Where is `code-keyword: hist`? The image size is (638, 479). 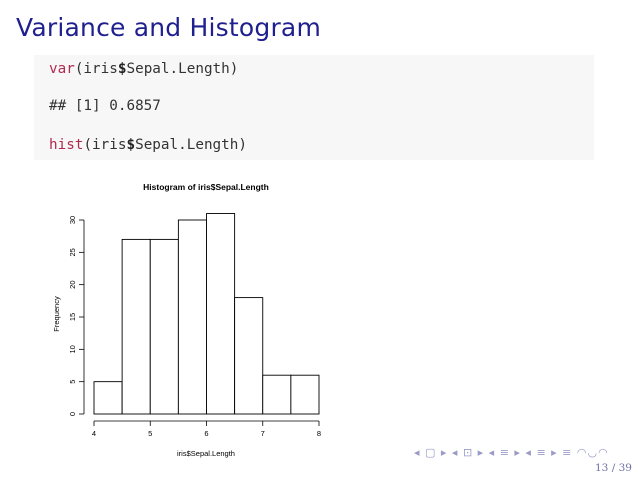
code-keyword: hist is located at coordinates (66, 145).